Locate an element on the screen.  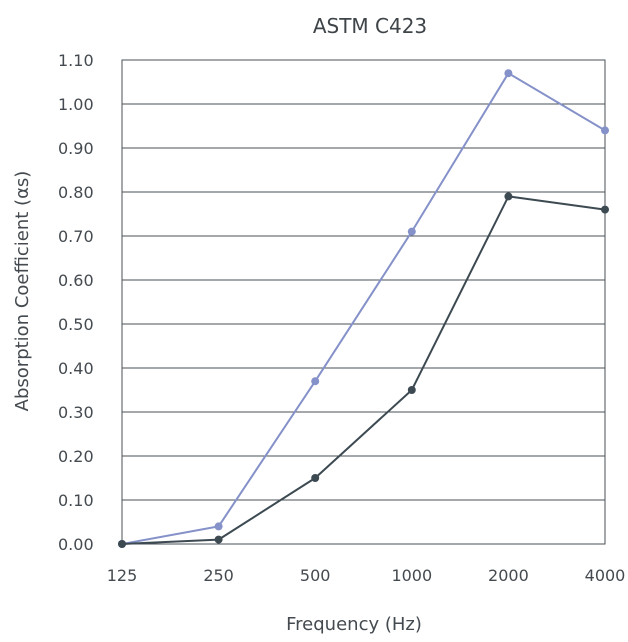
y-tick-label: 0.00 is located at coordinates (76, 544).